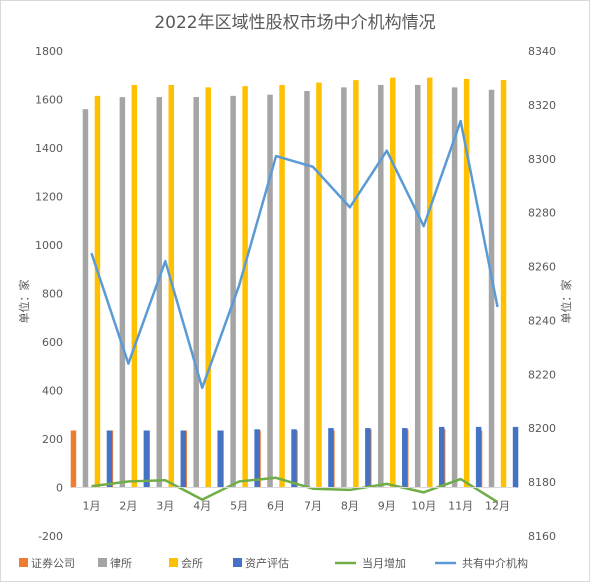 The height and width of the screenshot is (582, 590). I want to click on bar-资产评估-6月, so click(294, 458).